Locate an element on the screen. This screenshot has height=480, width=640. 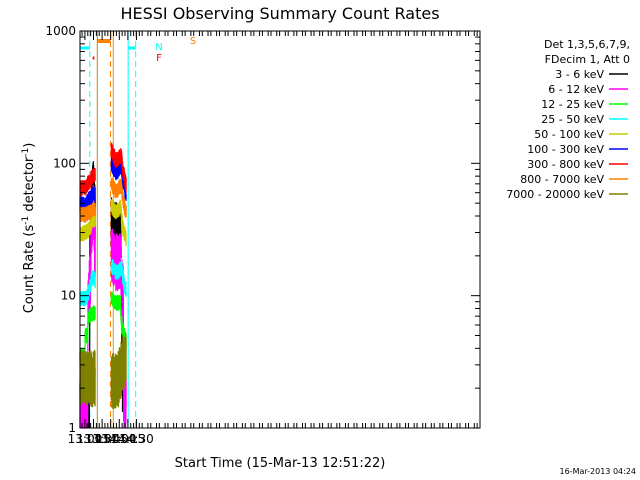
y-tick-label: 10 is located at coordinates (68, 296).